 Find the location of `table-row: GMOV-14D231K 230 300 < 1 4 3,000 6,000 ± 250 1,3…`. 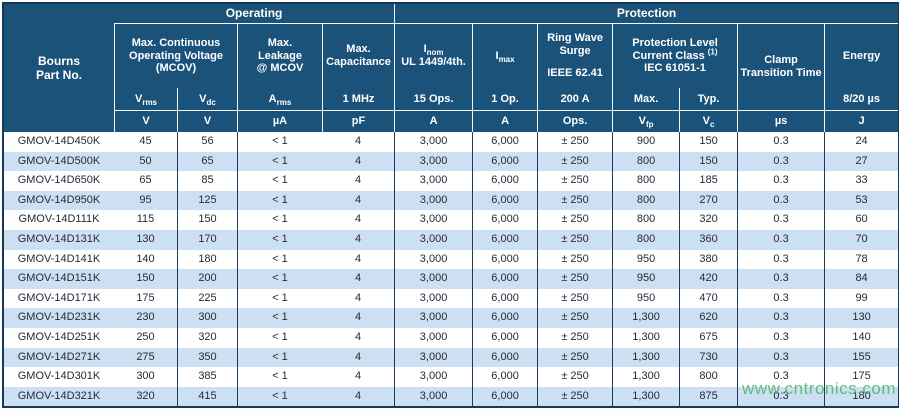

table-row: GMOV-14D231K 230 300 < 1 4 3,000 6,000 ± 250 1,3… is located at coordinates (451, 318).